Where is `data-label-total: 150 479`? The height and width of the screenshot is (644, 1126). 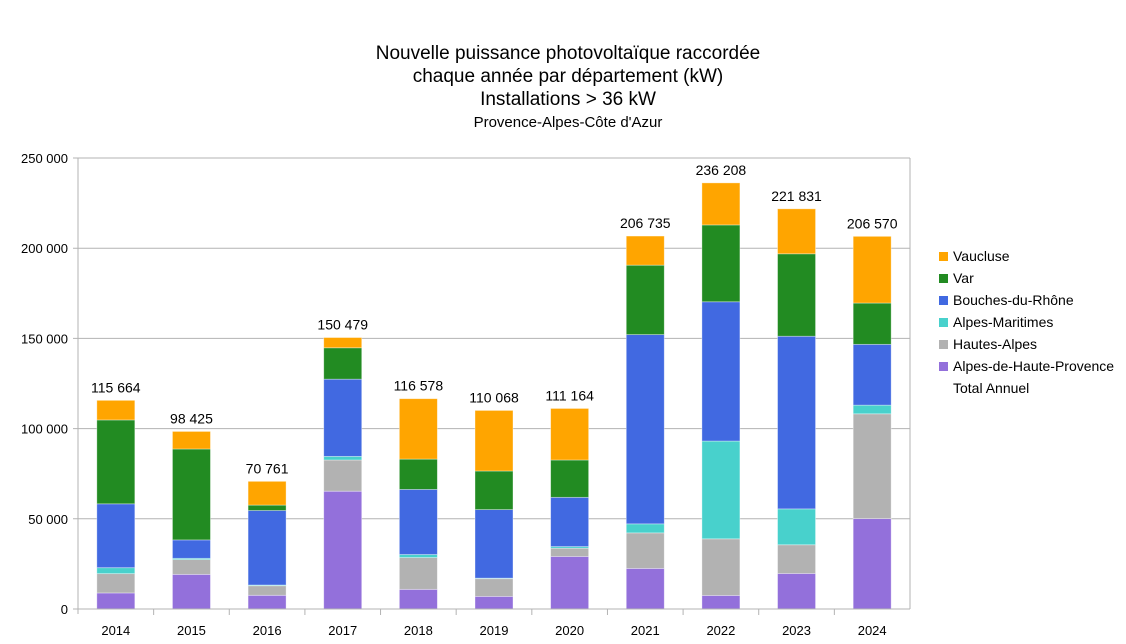
data-label-total: 150 479 is located at coordinates (342, 325).